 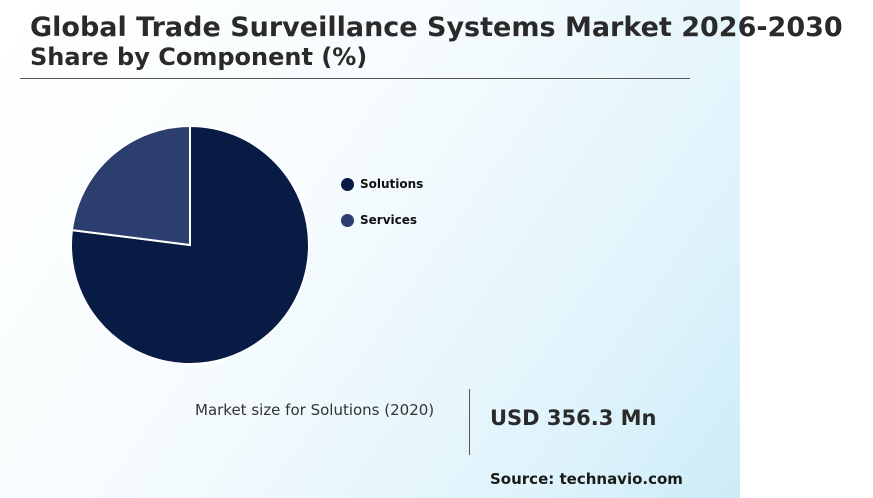 What do you see at coordinates (355, 78) in the screenshot?
I see `title-divider` at bounding box center [355, 78].